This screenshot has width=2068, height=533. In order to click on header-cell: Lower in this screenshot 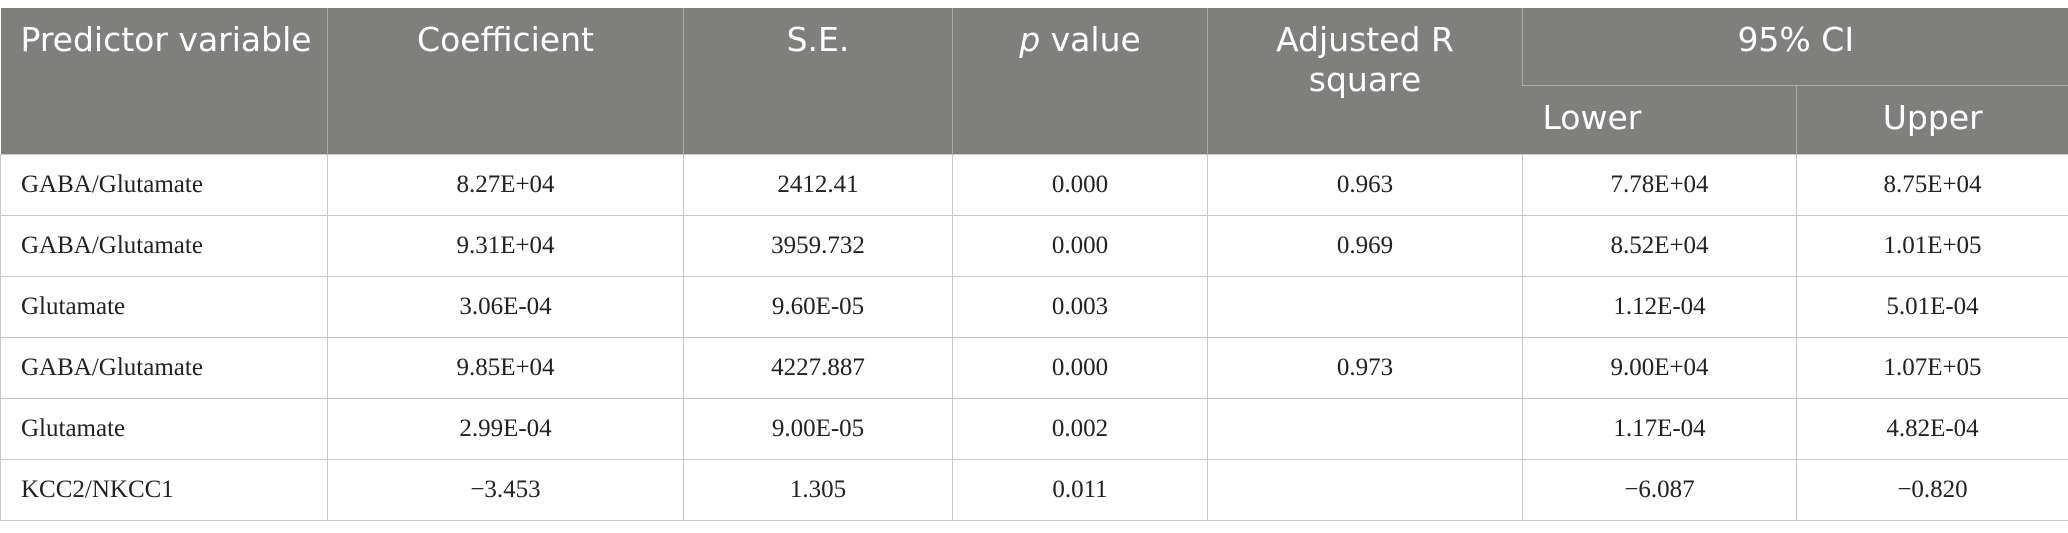, I will do `click(1659, 120)`.